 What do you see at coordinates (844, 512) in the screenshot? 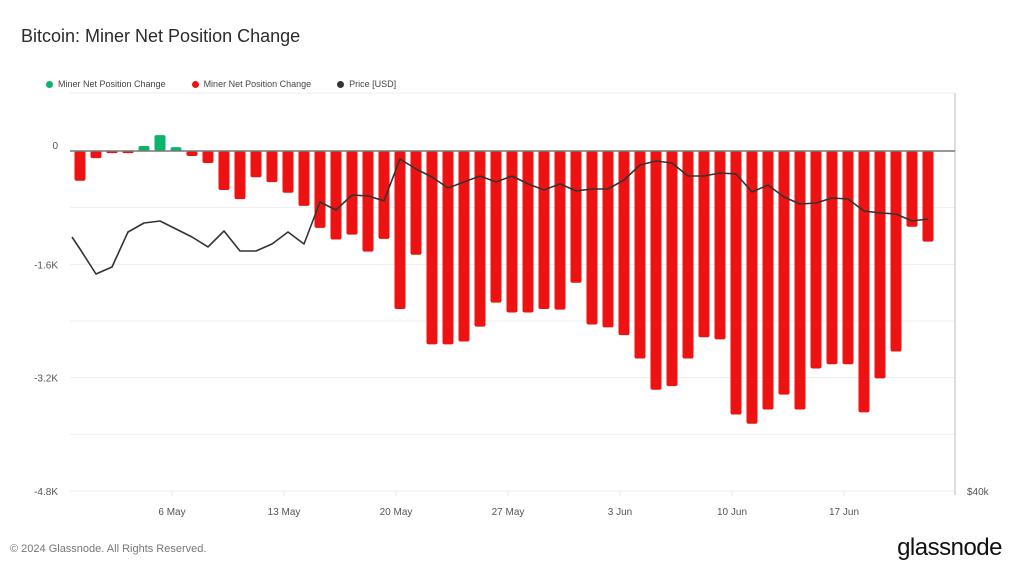
I see `x-tick-label: 17 Jun` at bounding box center [844, 512].